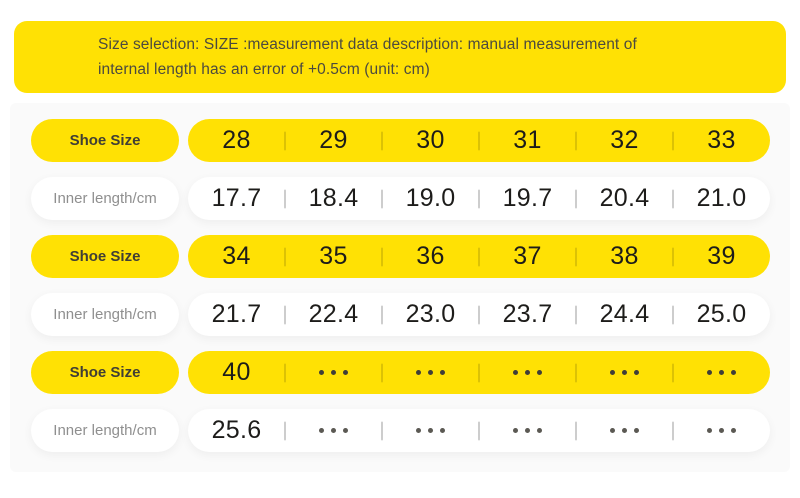 The width and height of the screenshot is (800, 498). I want to click on inner-length-value: 21.0, so click(721, 198).